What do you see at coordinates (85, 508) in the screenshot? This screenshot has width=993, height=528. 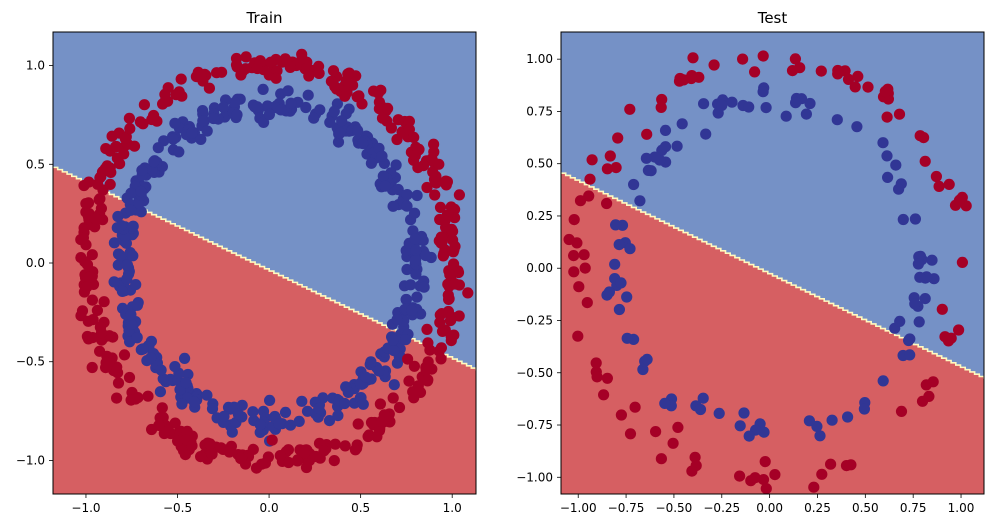 I see `x-tick-label: −1.0` at bounding box center [85, 508].